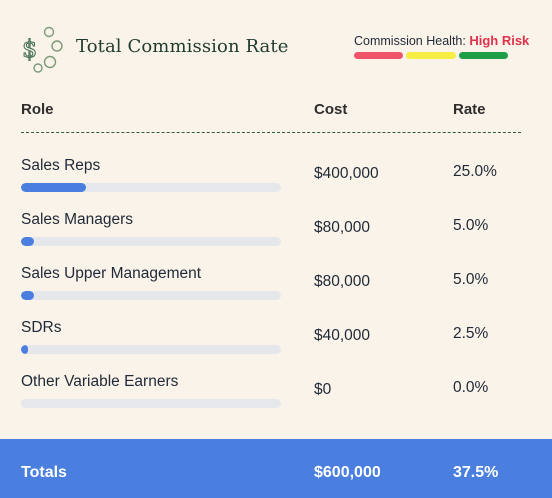  I want to click on totals-rate: 37.5%, so click(476, 472).